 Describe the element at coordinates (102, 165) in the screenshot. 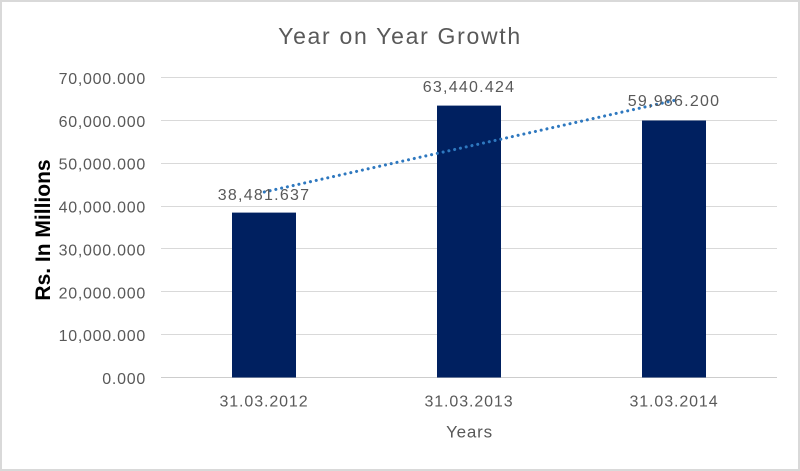

I see `svg-text: 50,000.000` at that location.